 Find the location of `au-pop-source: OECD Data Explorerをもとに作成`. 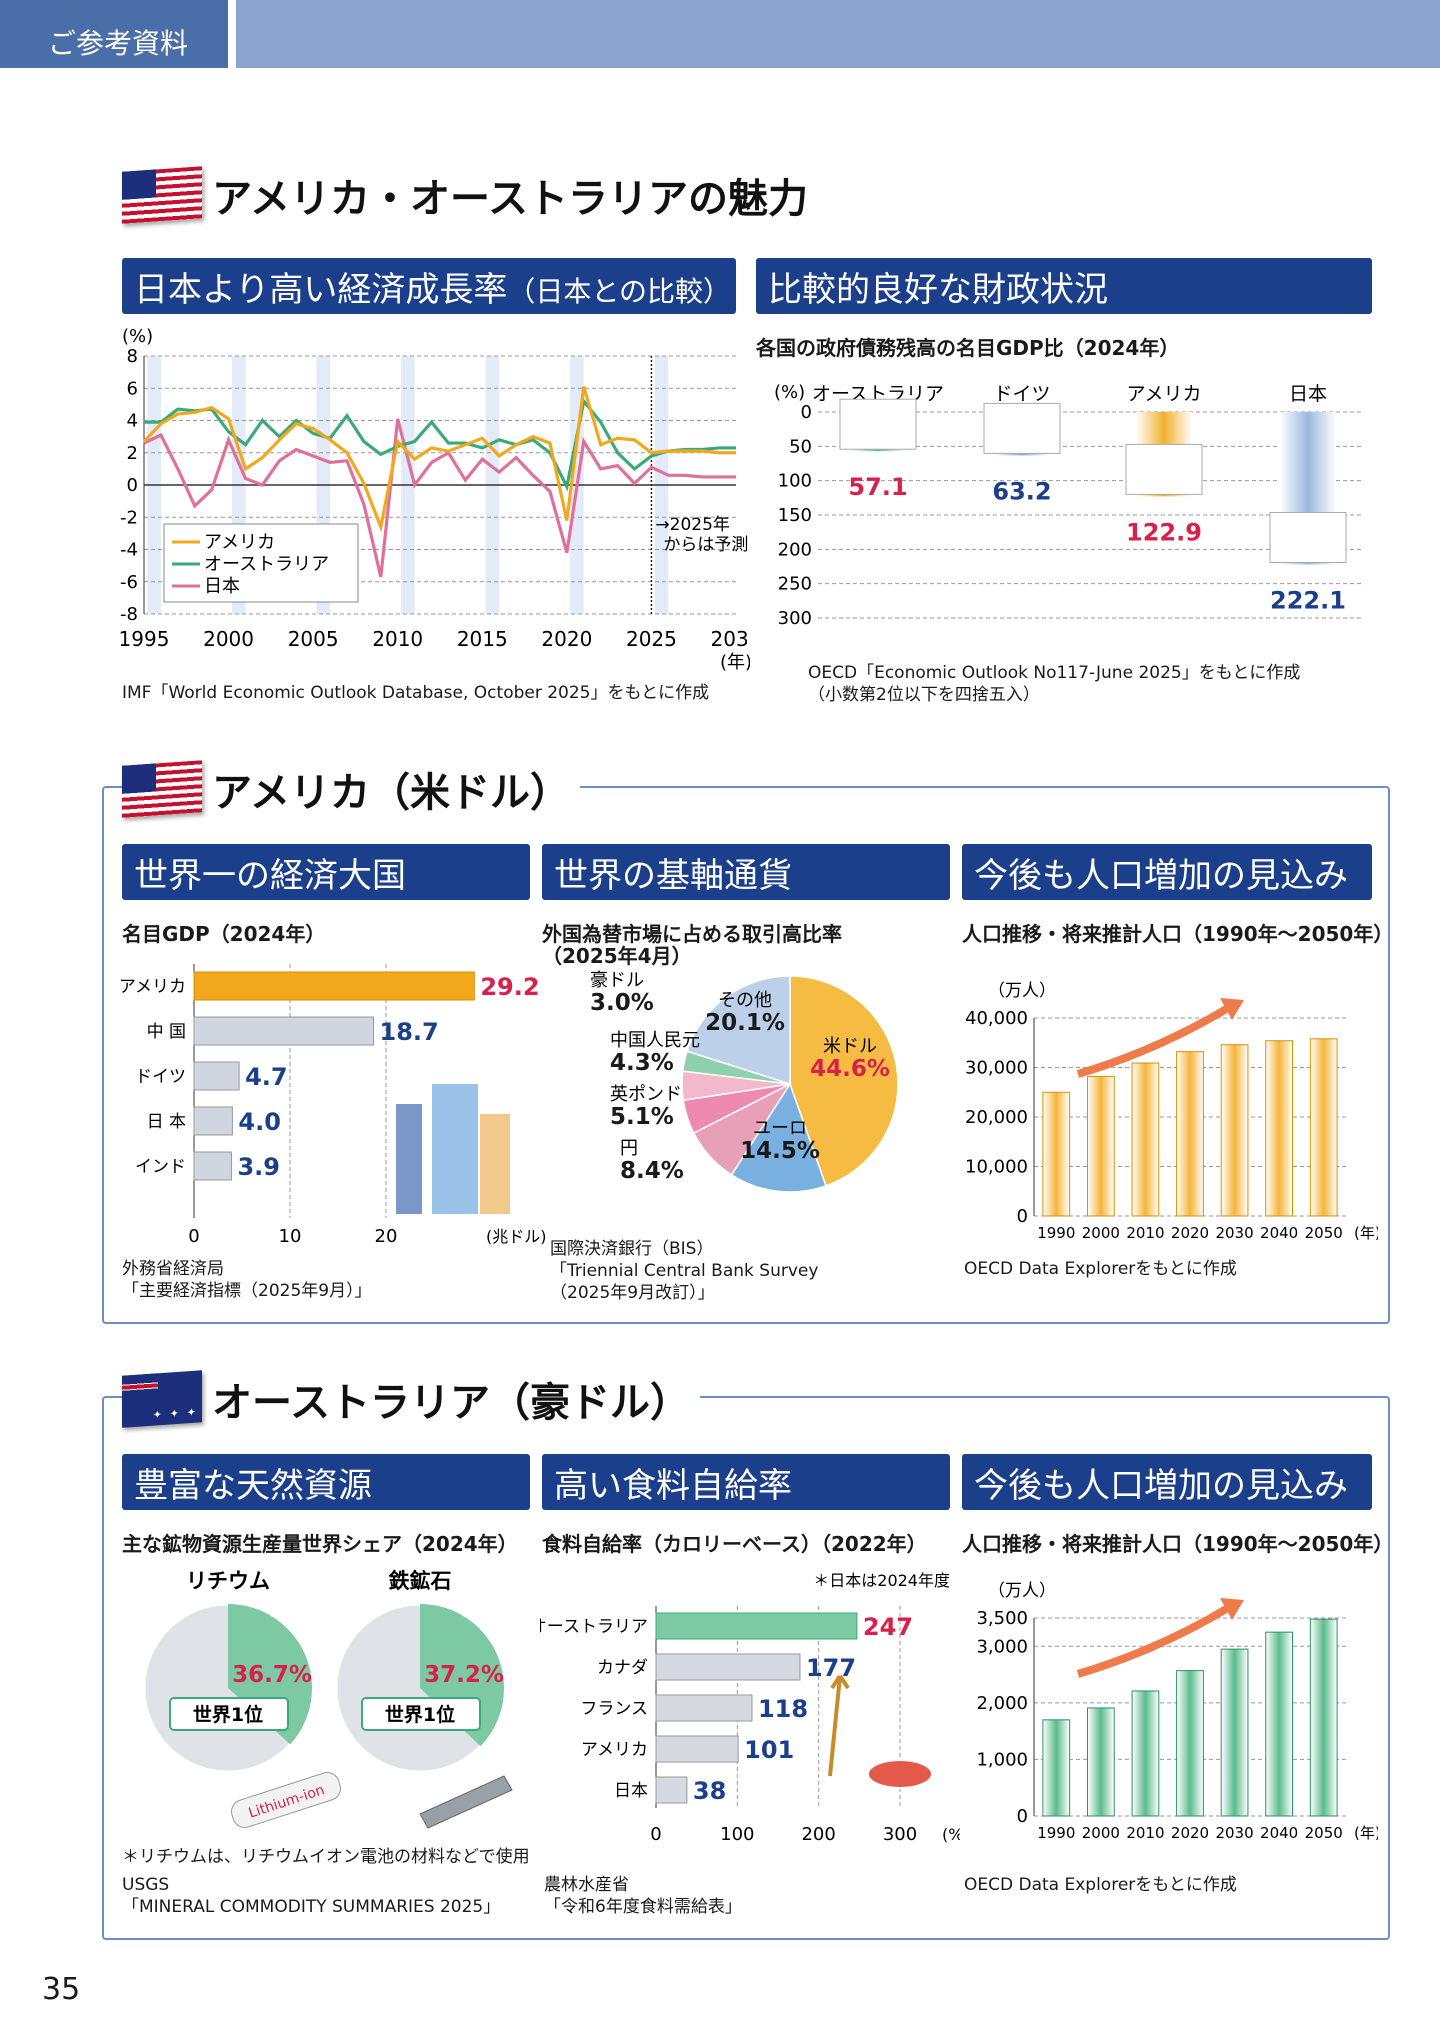

au-pop-source: OECD Data Explorerをもとに作成 is located at coordinates (1100, 1885).